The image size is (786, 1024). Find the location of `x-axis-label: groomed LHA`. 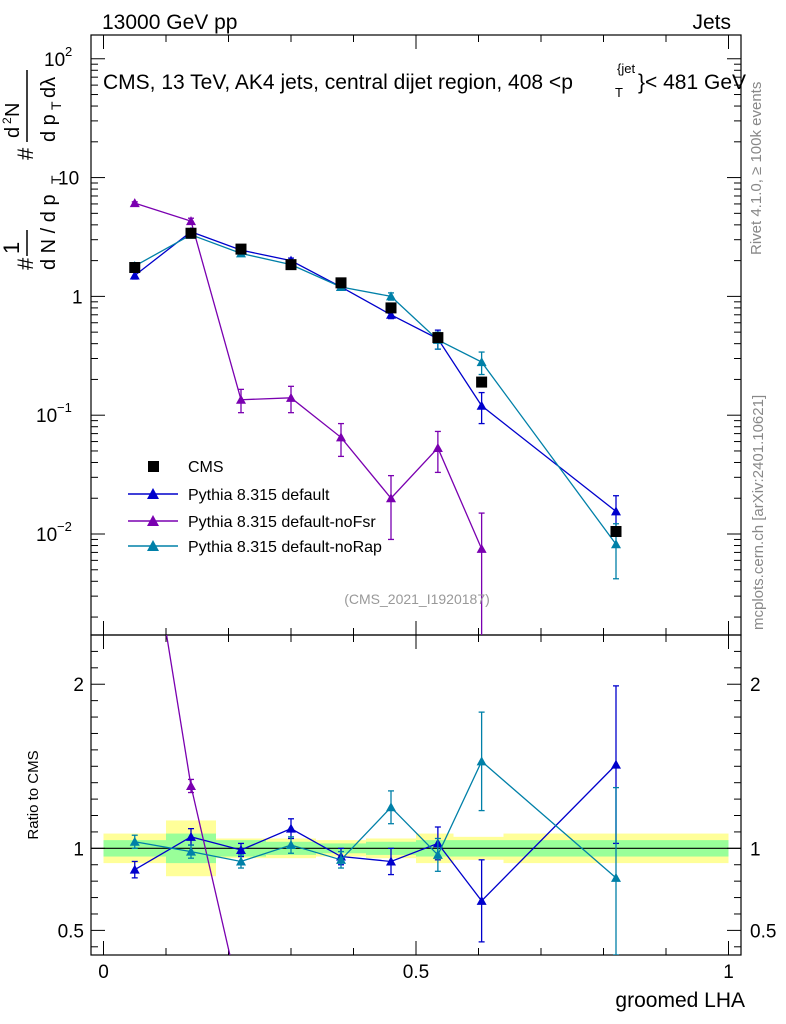

x-axis-label: groomed LHA is located at coordinates (680, 1000).